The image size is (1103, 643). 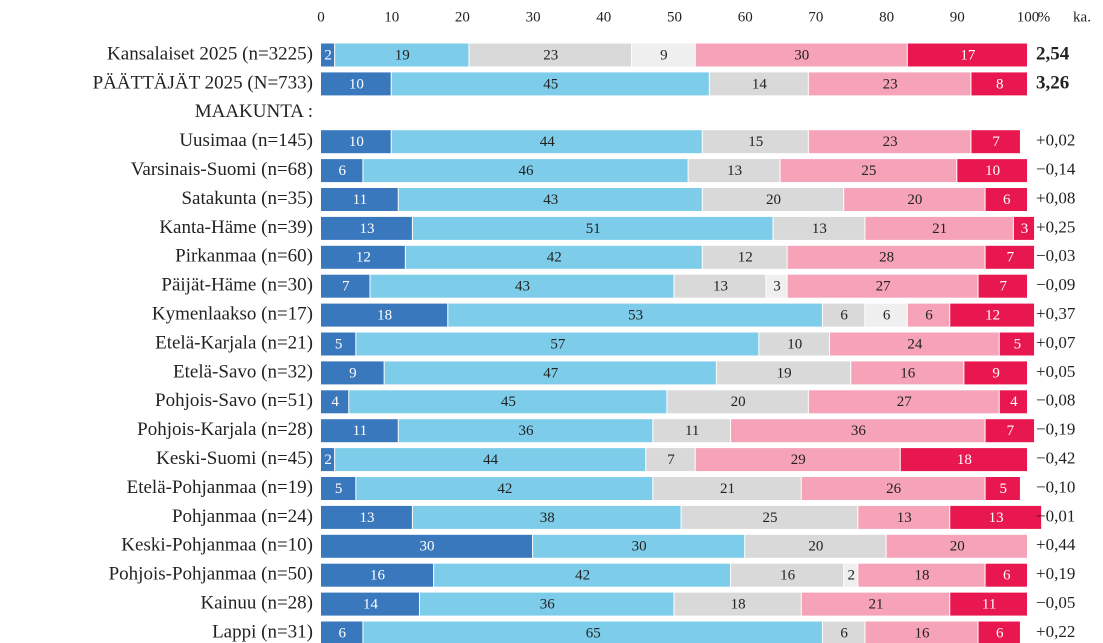 I want to click on side-label: +0,25, so click(x=1055, y=226).